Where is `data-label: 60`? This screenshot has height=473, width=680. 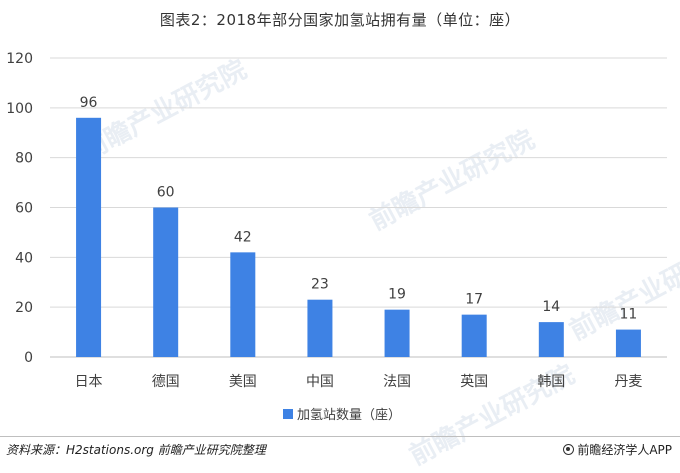
data-label: 60 is located at coordinates (166, 193).